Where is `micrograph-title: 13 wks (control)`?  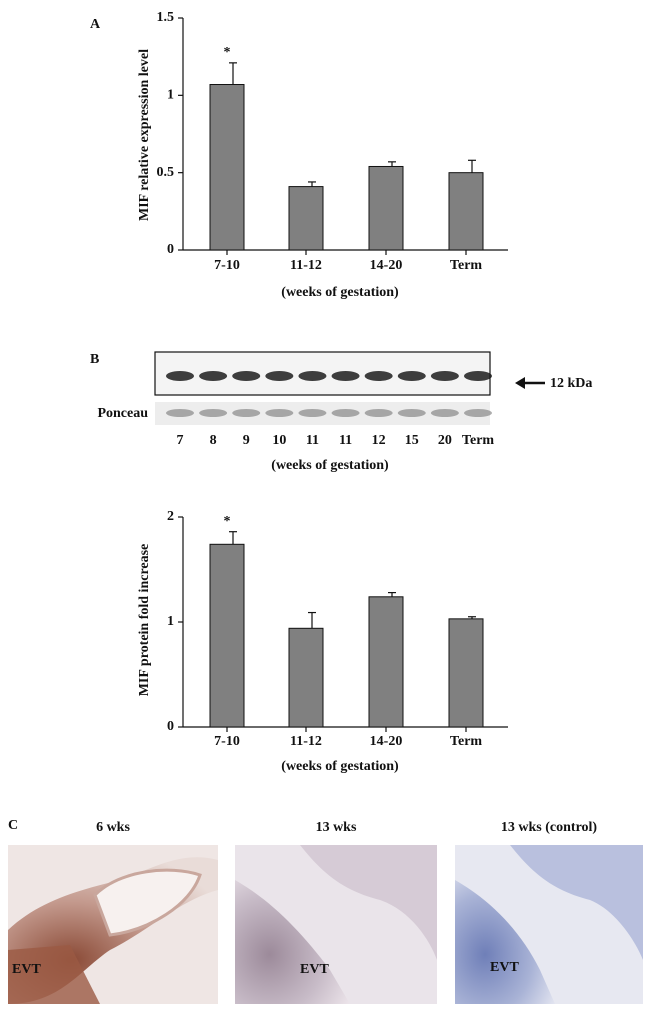
micrograph-title: 13 wks (control) is located at coordinates (549, 827).